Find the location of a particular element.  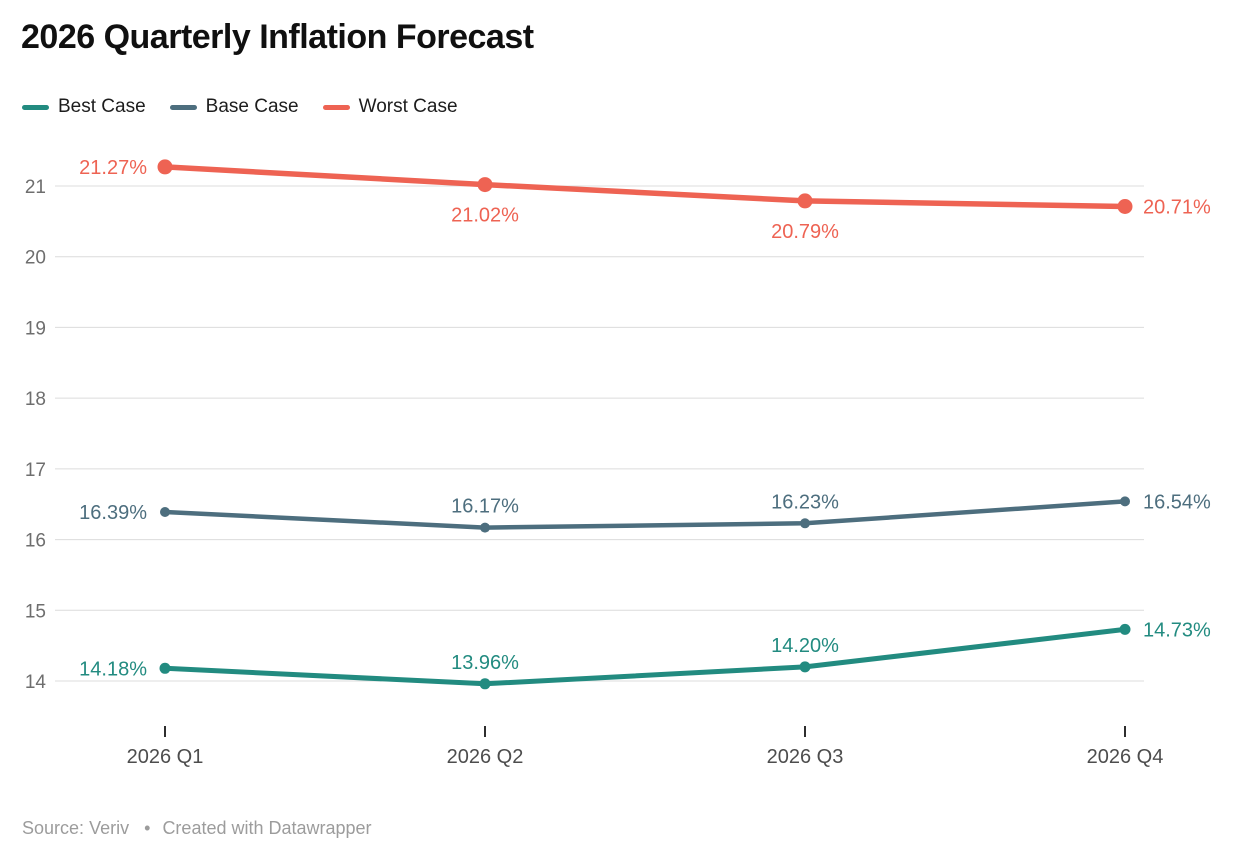

legend-label-worst-case: Worst Case is located at coordinates (408, 106).